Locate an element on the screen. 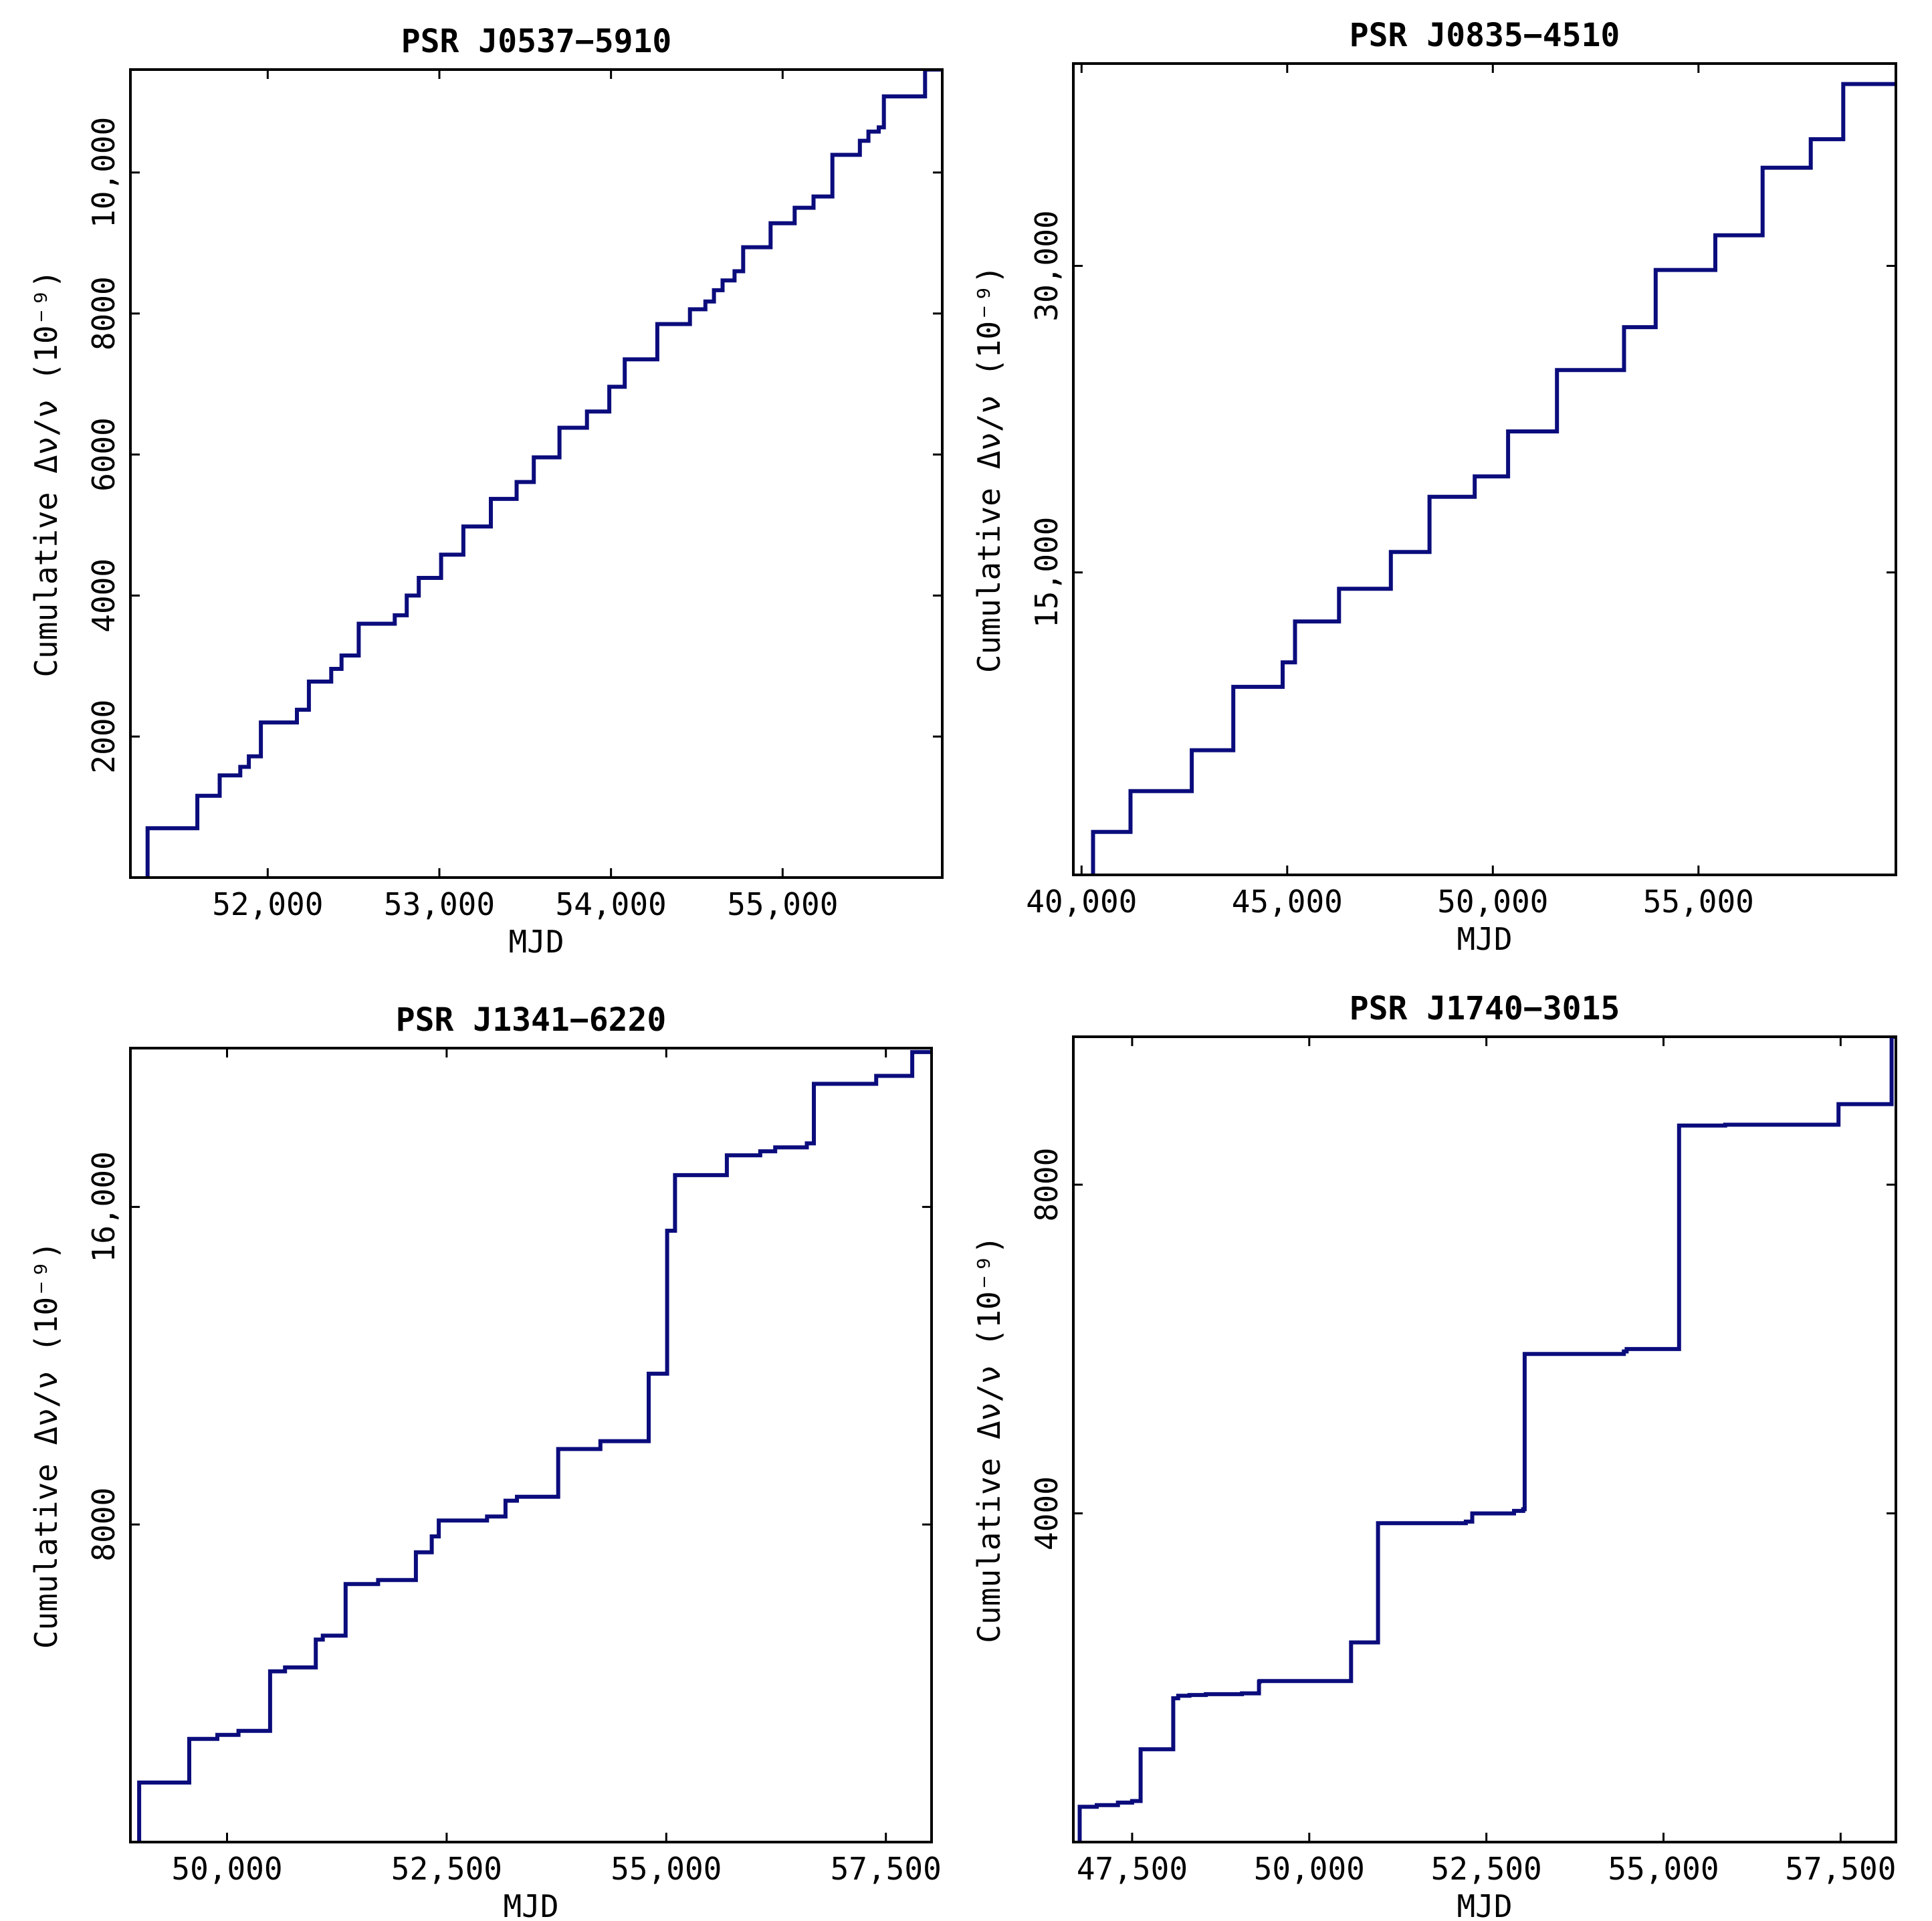  x-tick-label: 54,000 is located at coordinates (611, 904).